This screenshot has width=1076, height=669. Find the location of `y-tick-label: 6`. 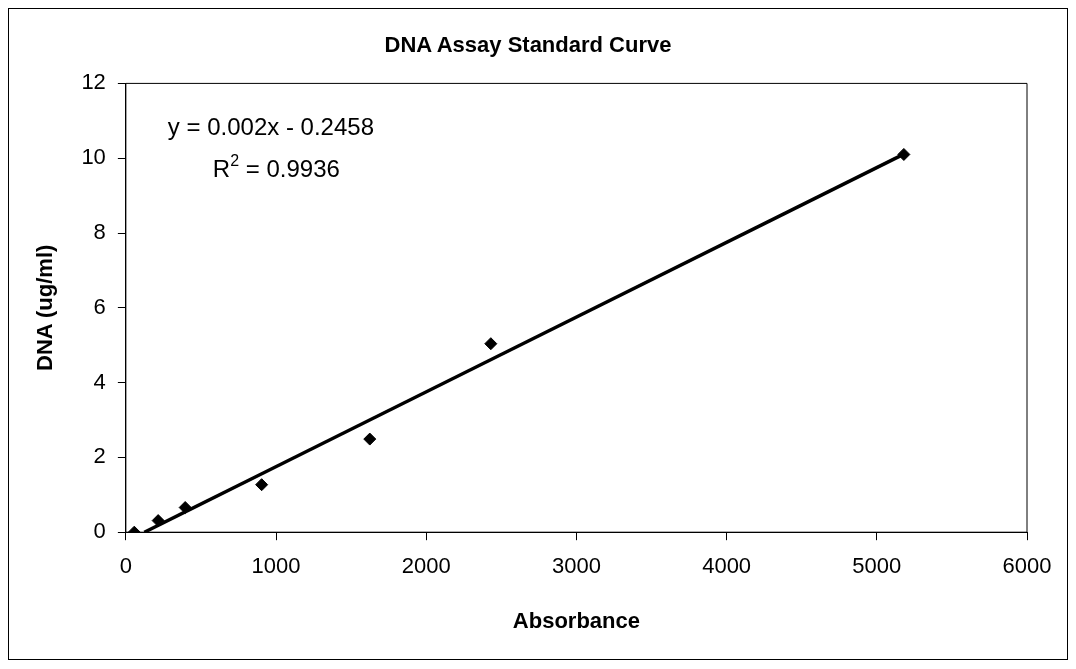

y-tick-label: 6 is located at coordinates (99, 306).